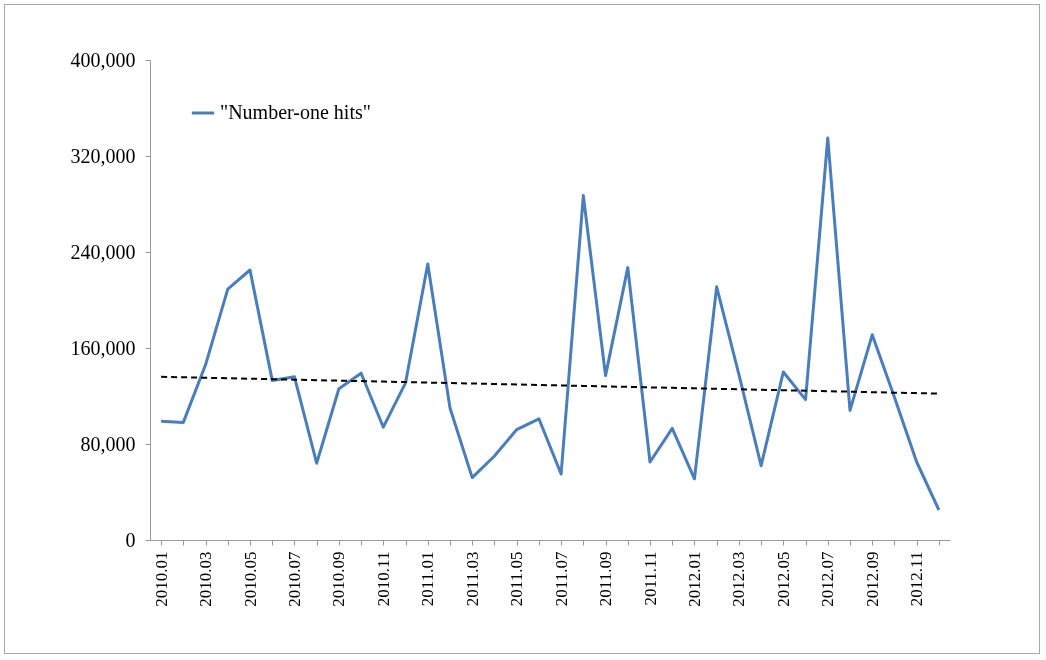  Describe the element at coordinates (428, 579) in the screenshot. I see `x-tick-label: 2011.01` at that location.